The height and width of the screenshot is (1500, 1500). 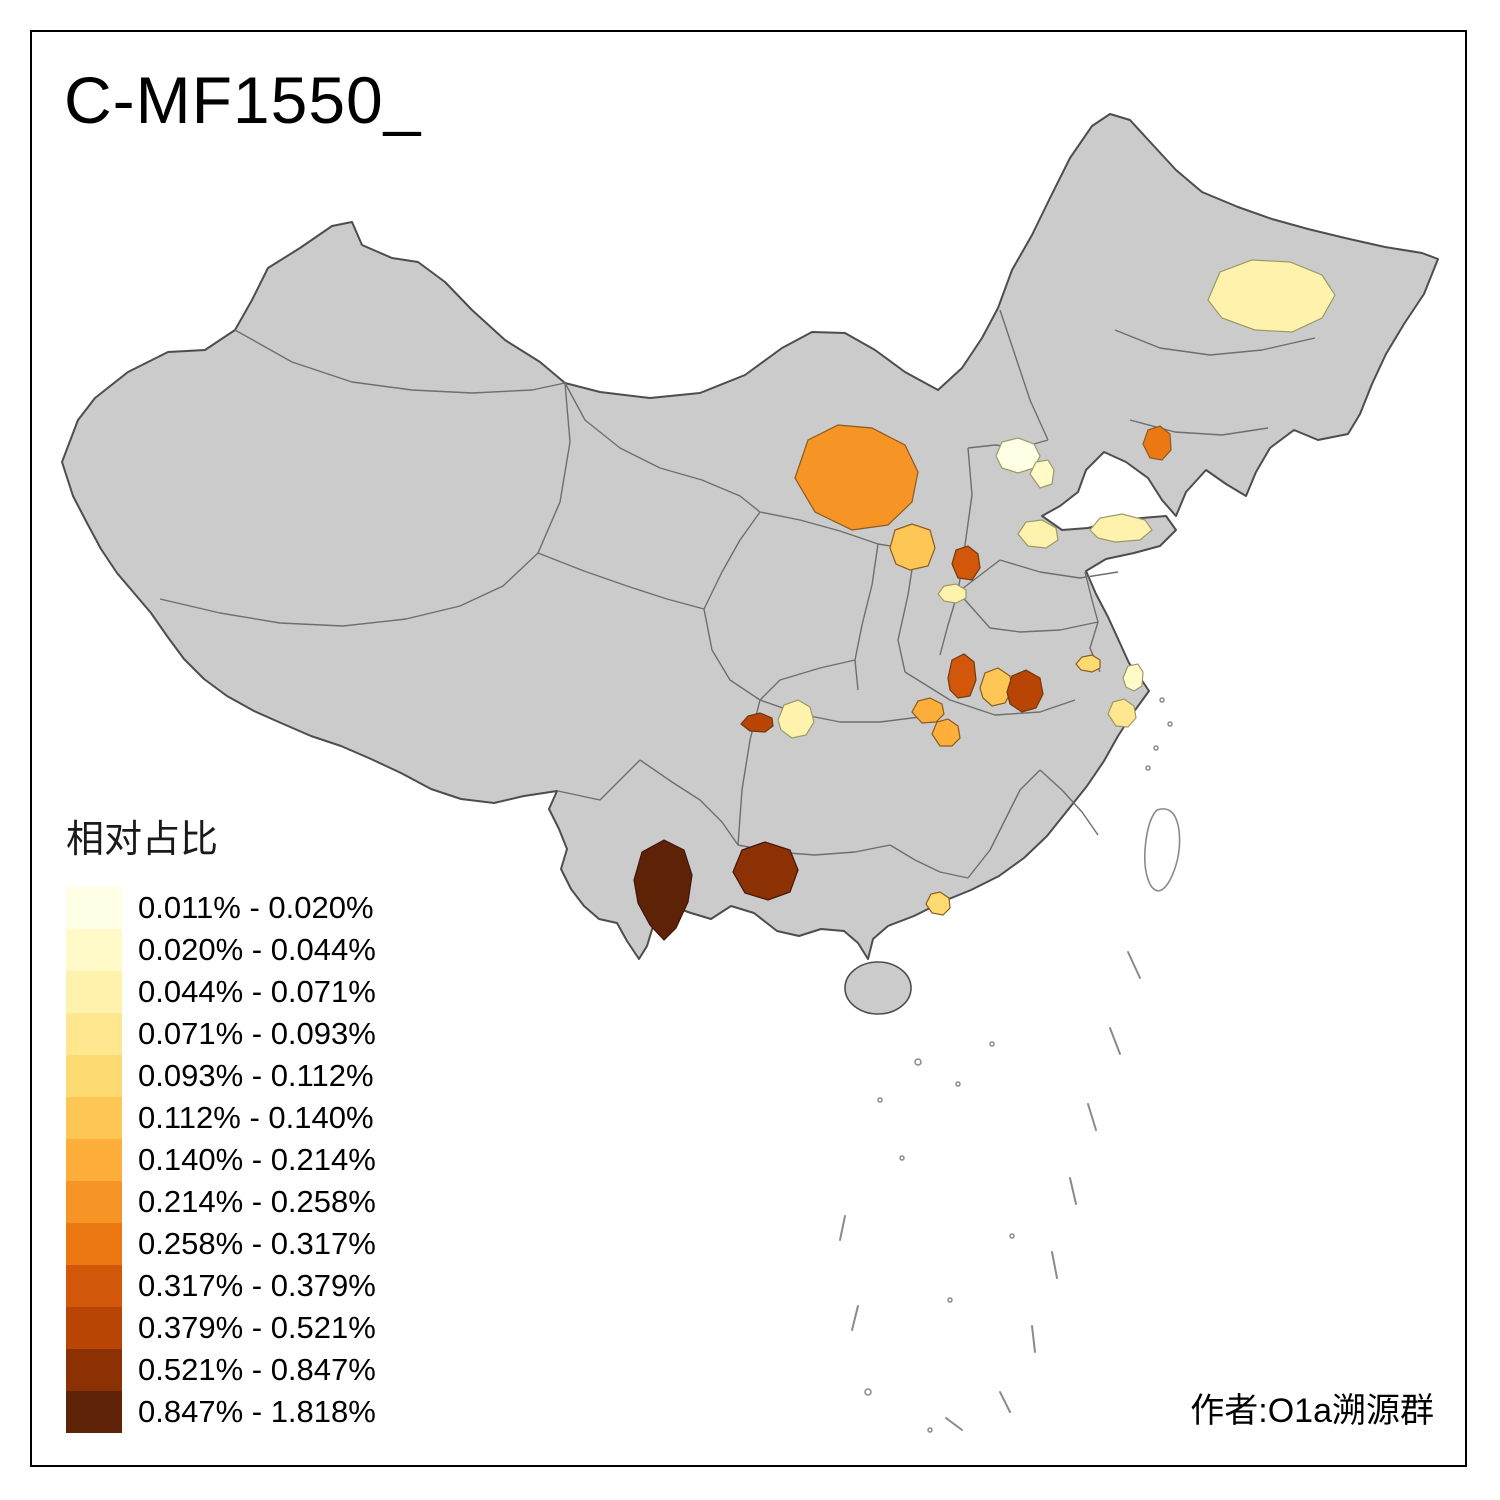 I want to click on legend-item: 0.011% - 0.020%, so click(x=221, y=908).